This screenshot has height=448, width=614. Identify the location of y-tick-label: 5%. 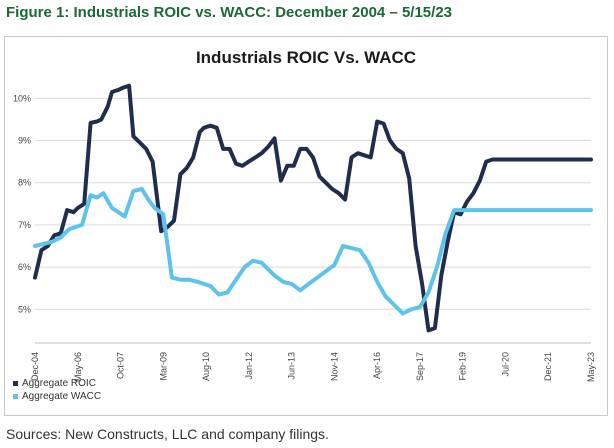
(24, 309).